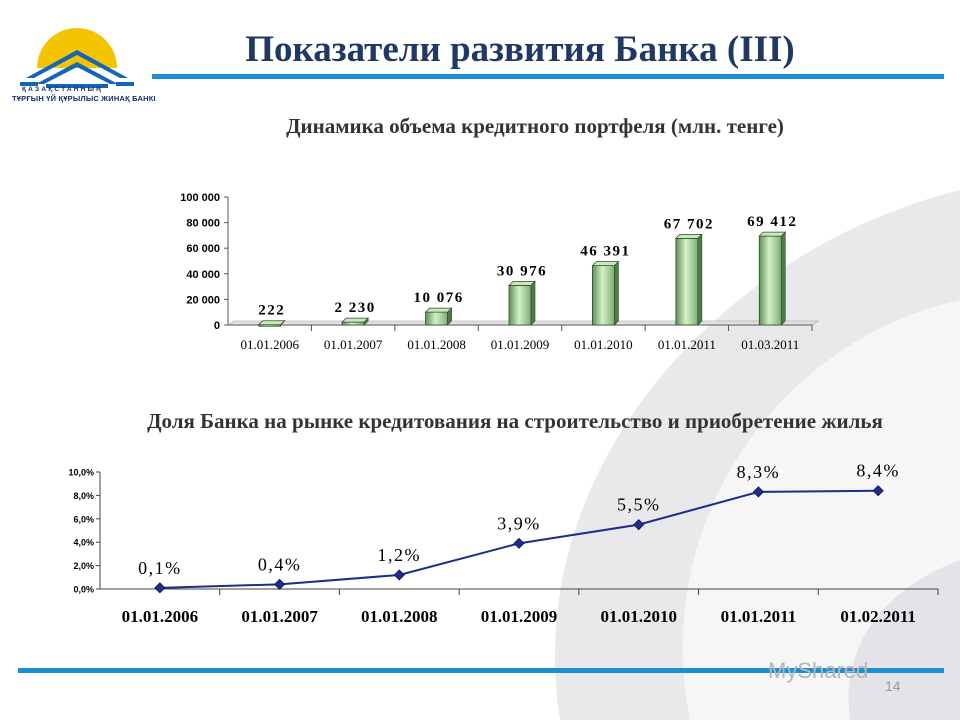 The height and width of the screenshot is (720, 960). What do you see at coordinates (83, 543) in the screenshot?
I see `line-y-tick-label: 4,0%` at bounding box center [83, 543].